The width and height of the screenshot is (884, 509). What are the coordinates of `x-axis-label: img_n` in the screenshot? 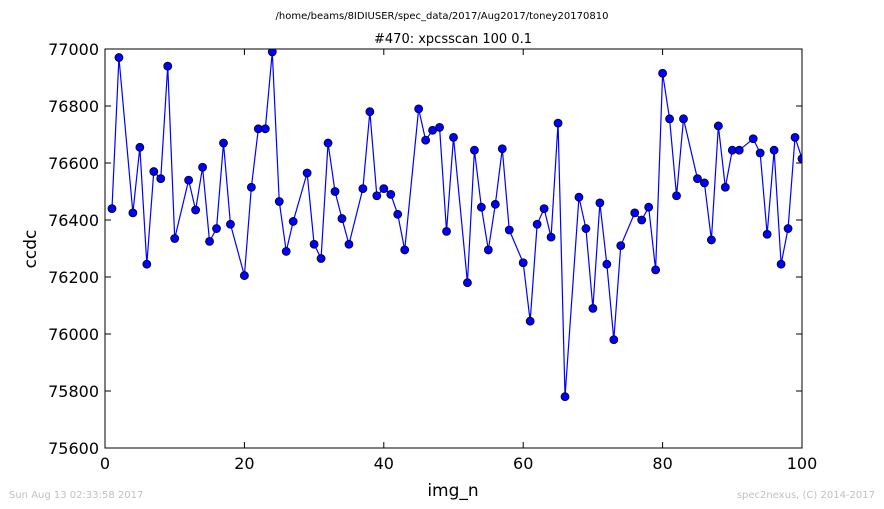 It's located at (452, 491).